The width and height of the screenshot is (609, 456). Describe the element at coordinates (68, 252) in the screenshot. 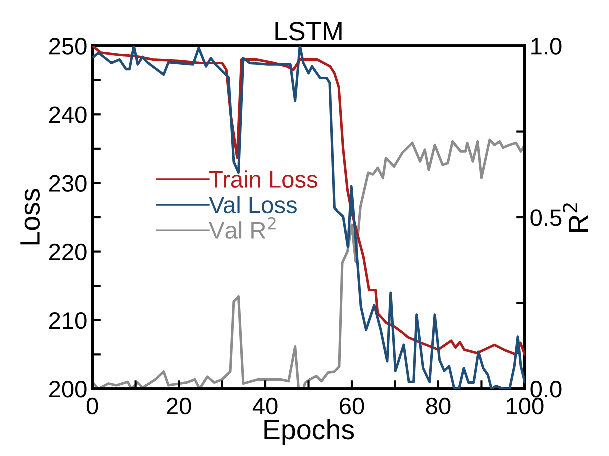

I see `y-tick-label: 220` at that location.